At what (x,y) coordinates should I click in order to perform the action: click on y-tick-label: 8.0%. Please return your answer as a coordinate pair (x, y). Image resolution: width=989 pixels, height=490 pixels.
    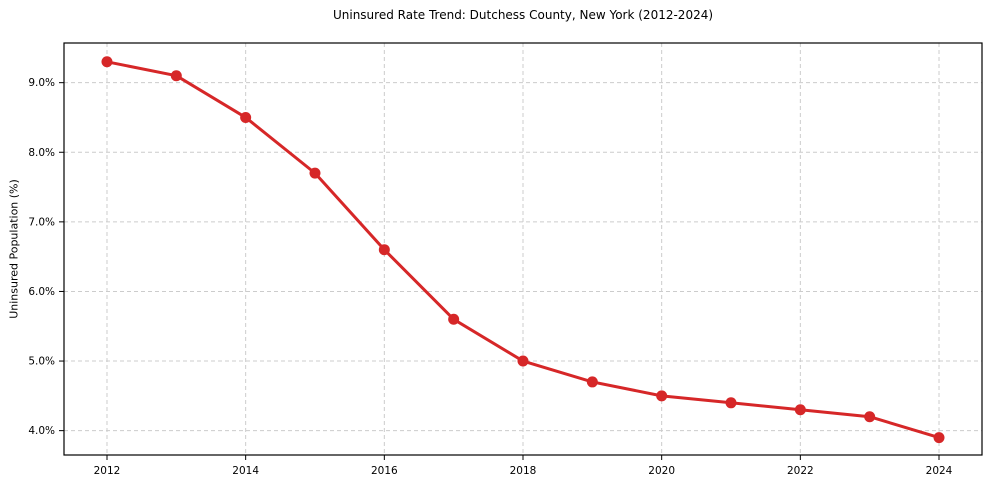
    Looking at the image, I should click on (41, 153).